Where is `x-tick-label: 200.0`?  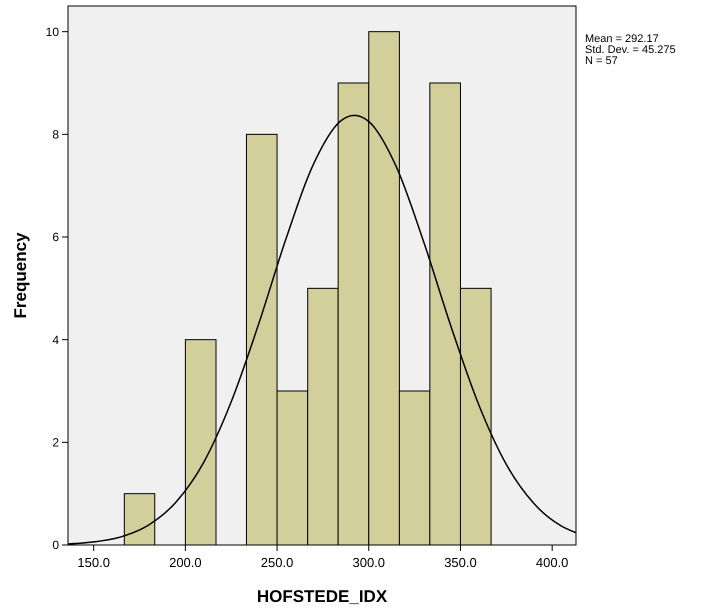 x-tick-label: 200.0 is located at coordinates (185, 562).